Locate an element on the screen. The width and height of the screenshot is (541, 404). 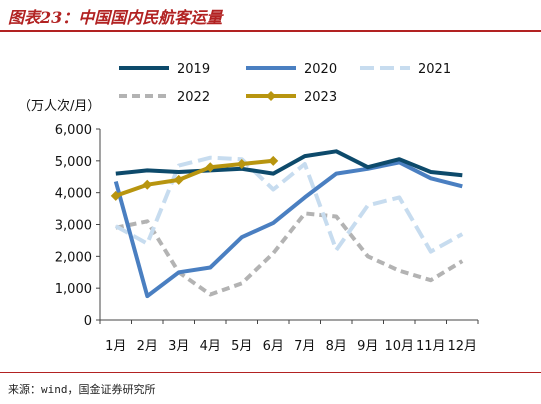
x-tick-label: 6月 is located at coordinates (273, 346).